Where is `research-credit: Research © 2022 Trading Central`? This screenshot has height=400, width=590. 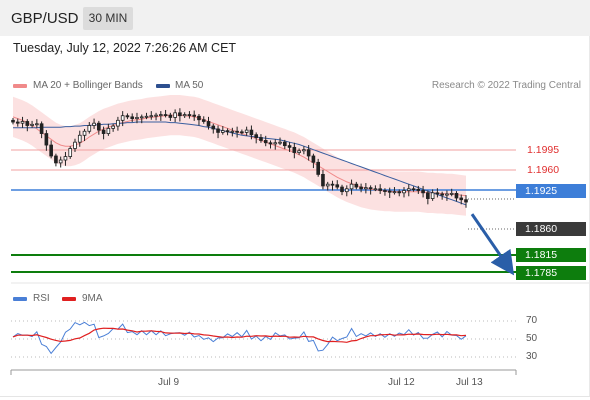 research-credit: Research © 2022 Trading Central is located at coordinates (506, 85).